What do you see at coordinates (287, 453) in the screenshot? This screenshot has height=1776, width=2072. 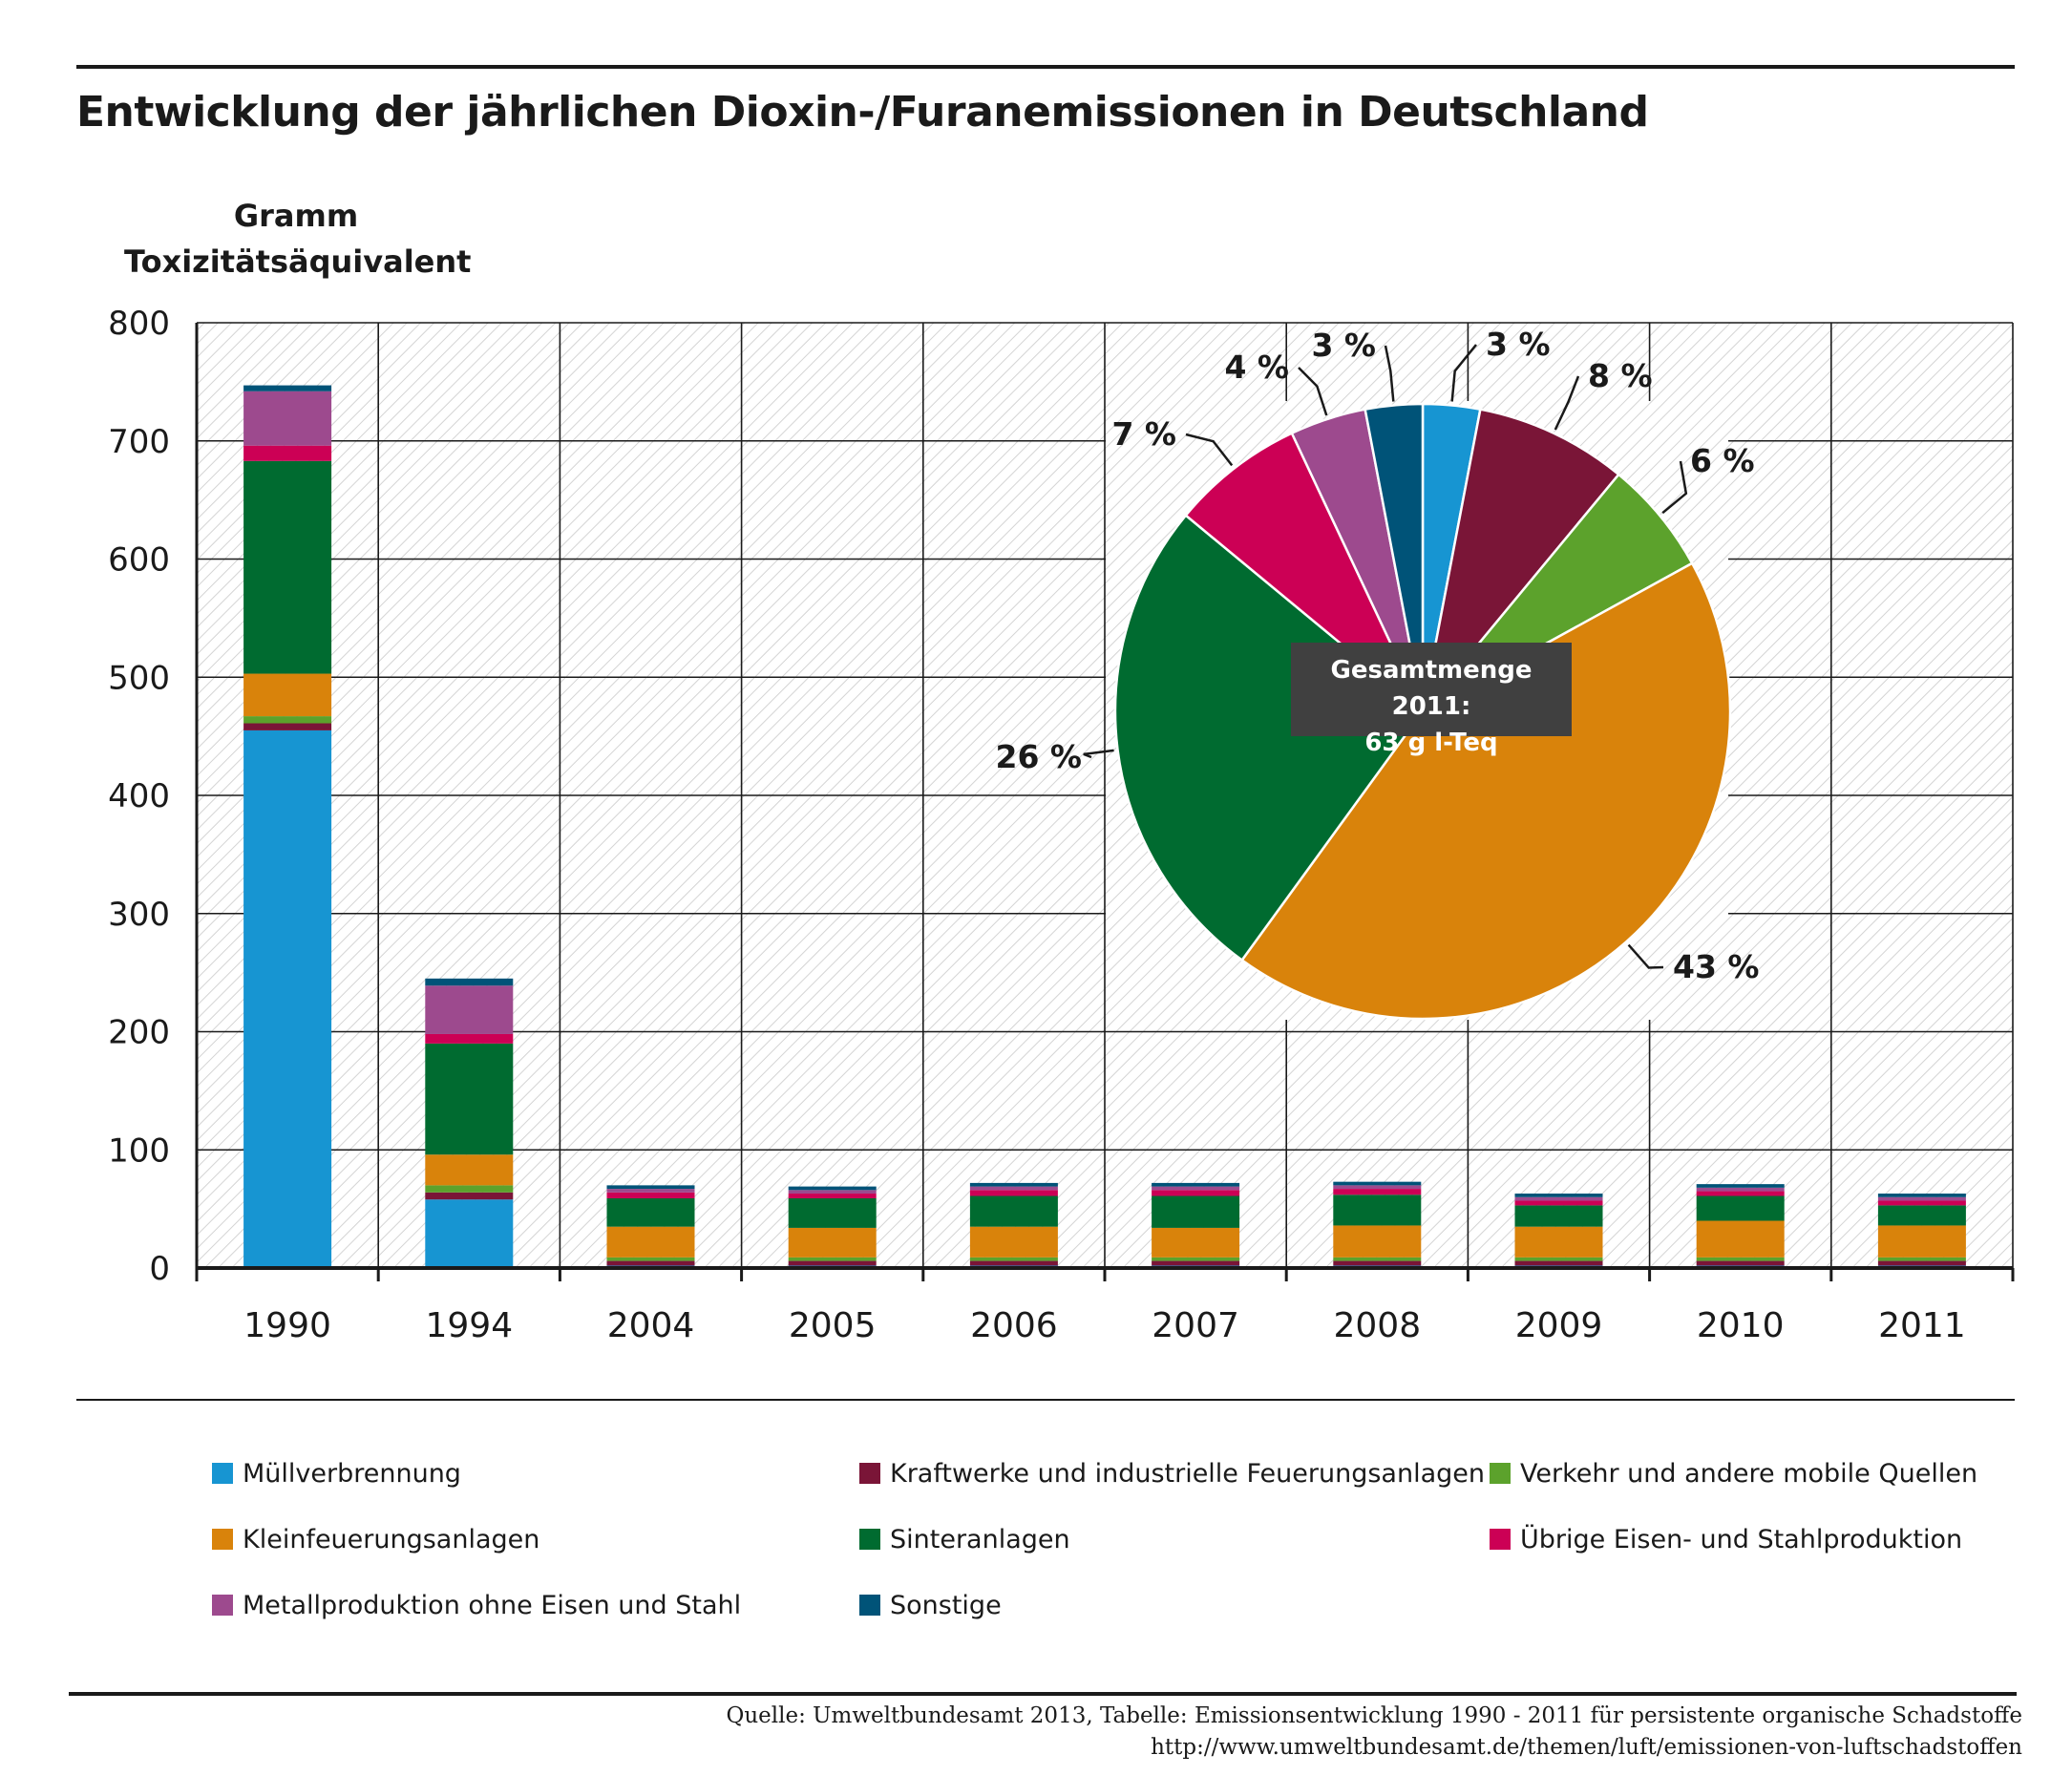 I see `bar-1990-ubrige-eisen-und-stahlproduktion` at bounding box center [287, 453].